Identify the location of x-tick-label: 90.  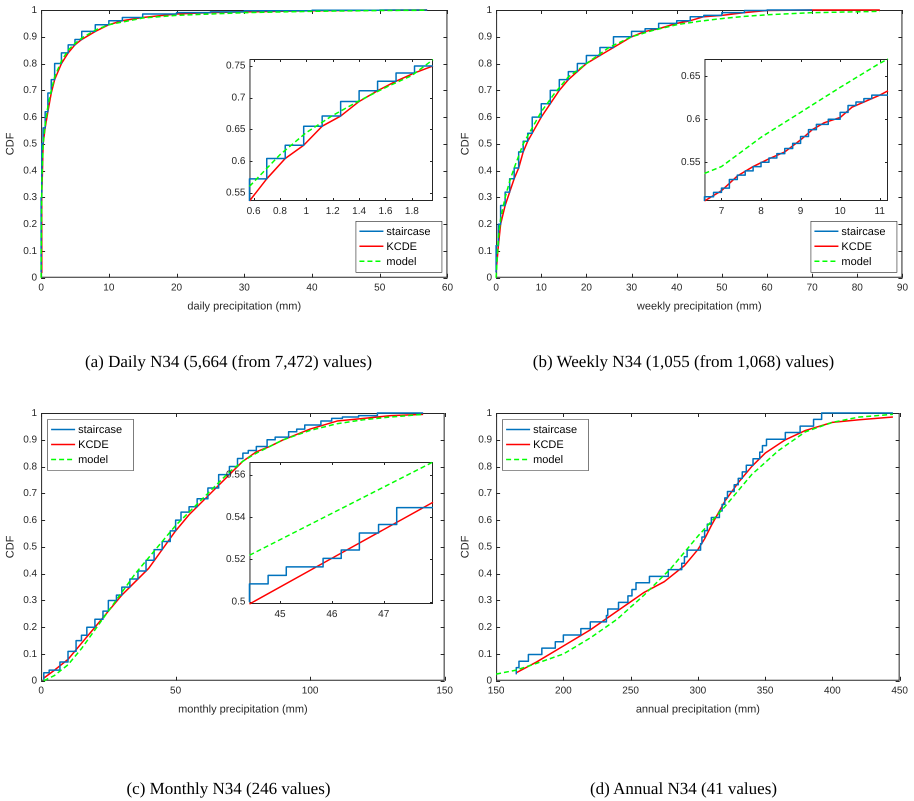
(902, 288).